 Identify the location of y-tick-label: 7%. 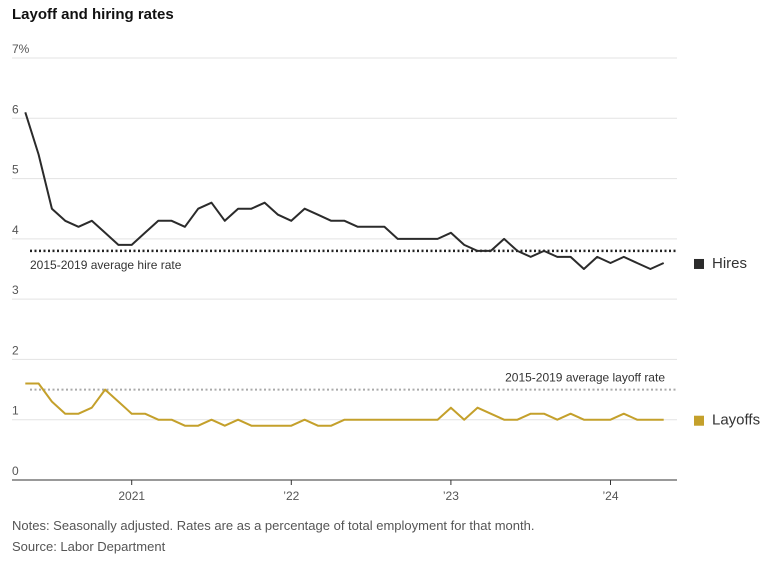
(21, 49).